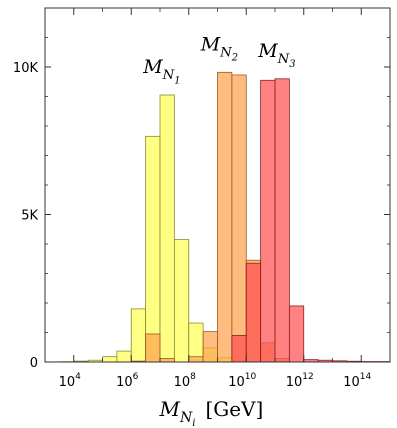 Image resolution: width=397 pixels, height=428 pixels. I want to click on x-tick-label-6: 10¹⁴, so click(357, 381).